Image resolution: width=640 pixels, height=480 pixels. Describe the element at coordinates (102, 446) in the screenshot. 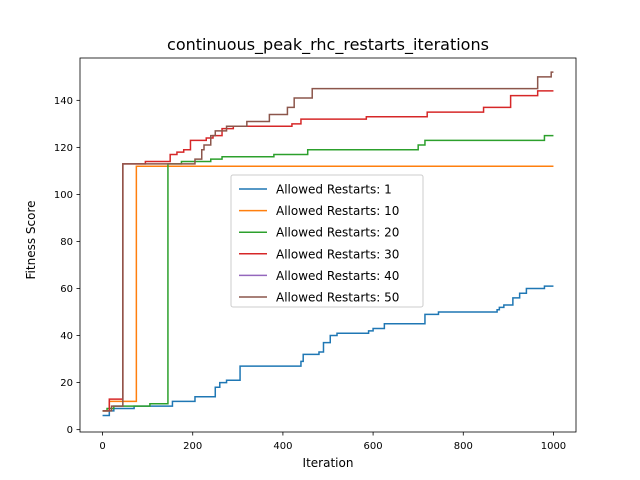

I see `x-tick-label: 0` at that location.